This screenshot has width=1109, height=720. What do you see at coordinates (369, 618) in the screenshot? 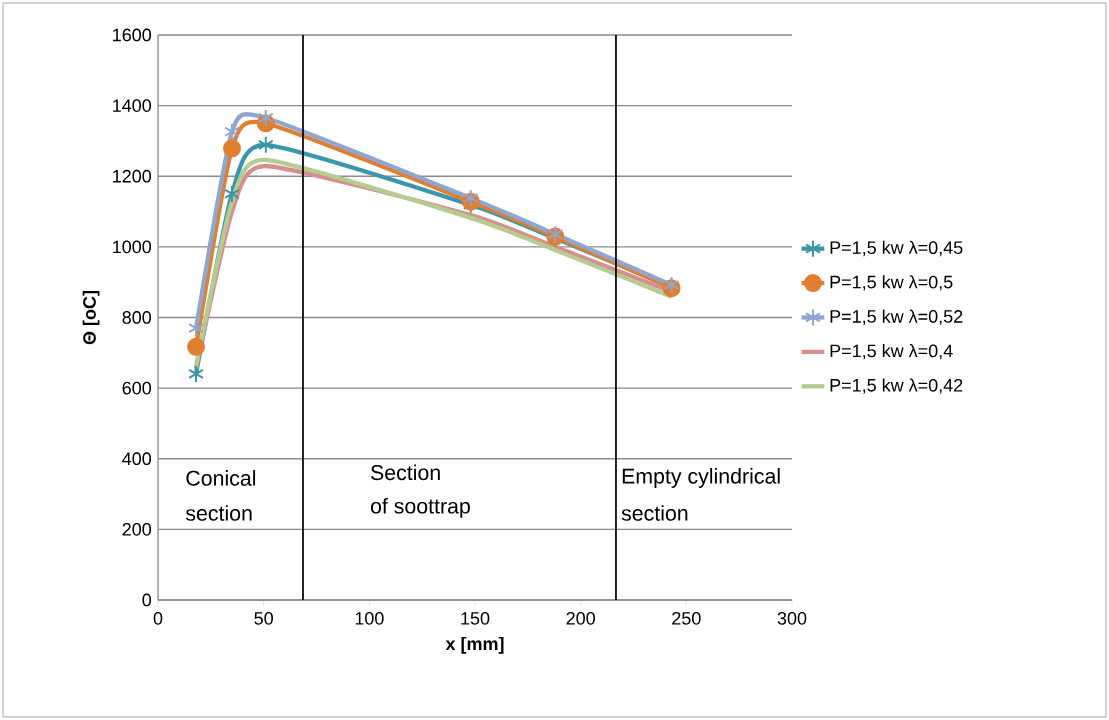
I see `x-tick-label: 100` at bounding box center [369, 618].